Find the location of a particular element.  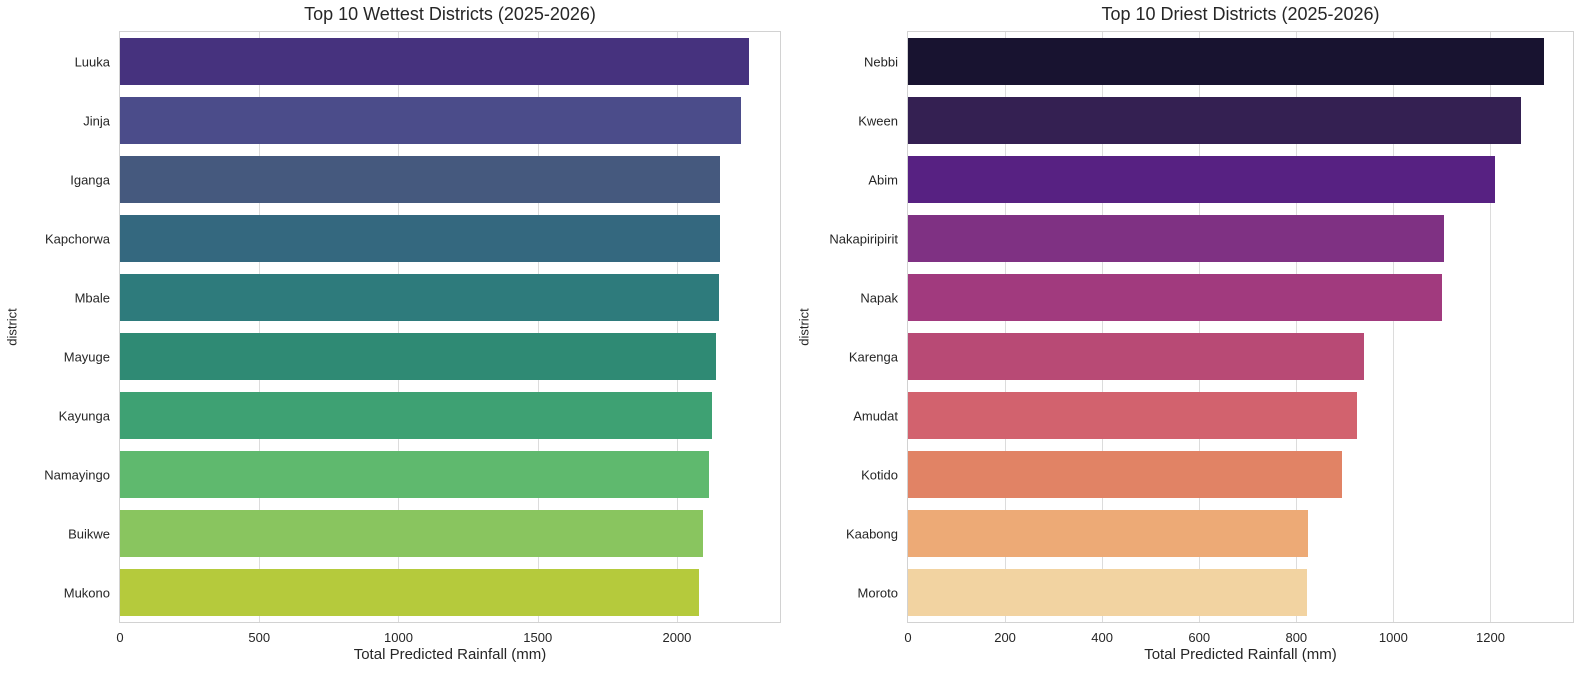

y-tick-label: Amudat is located at coordinates (875, 415).